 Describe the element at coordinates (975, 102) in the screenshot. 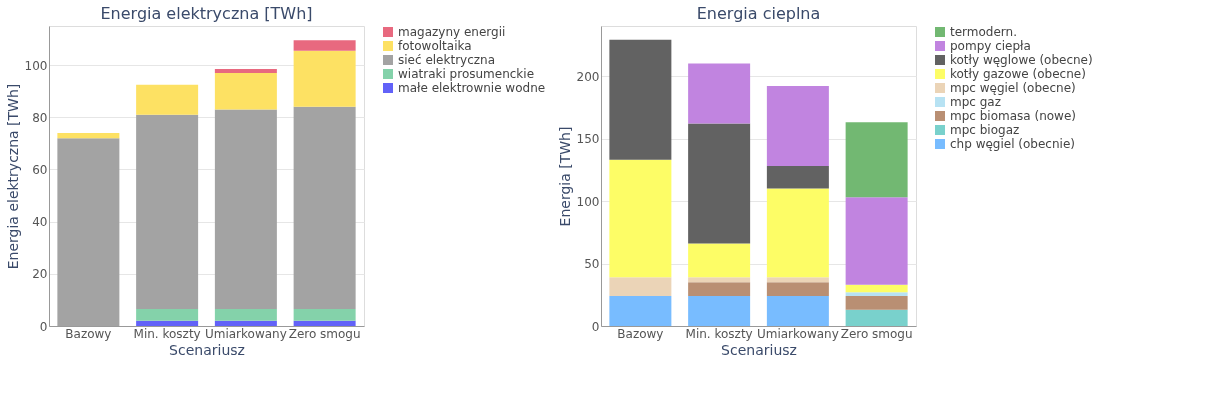

I see `legend-label: mpc gaz` at that location.